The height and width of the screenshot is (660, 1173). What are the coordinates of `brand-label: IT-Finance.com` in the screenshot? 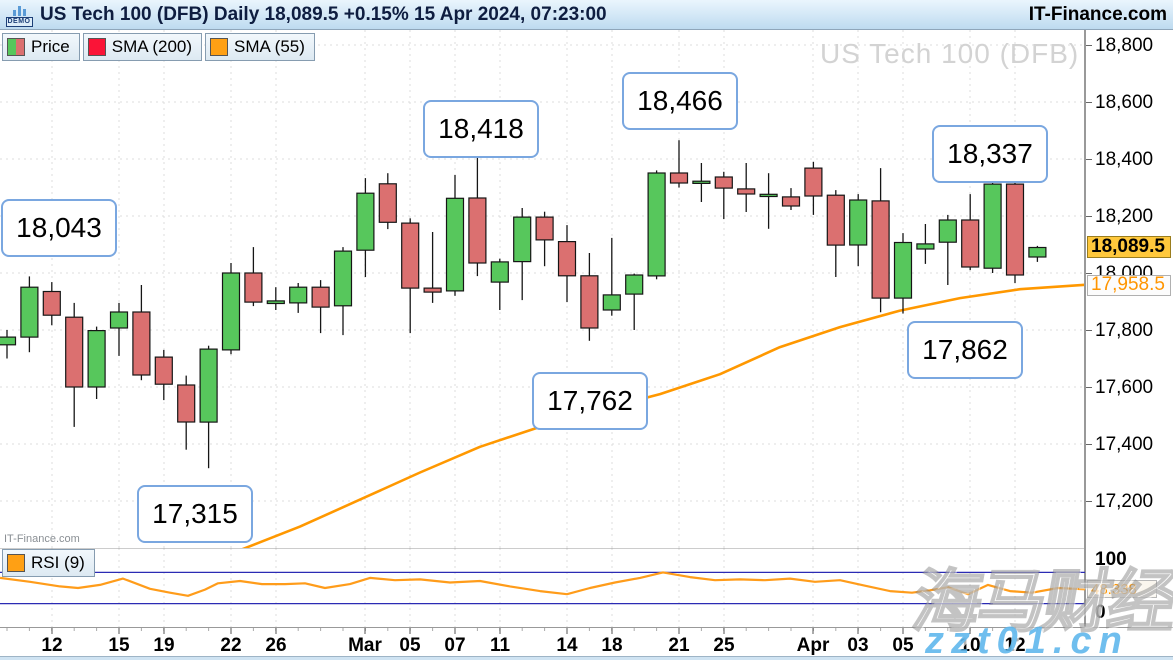 It's located at (1097, 14).